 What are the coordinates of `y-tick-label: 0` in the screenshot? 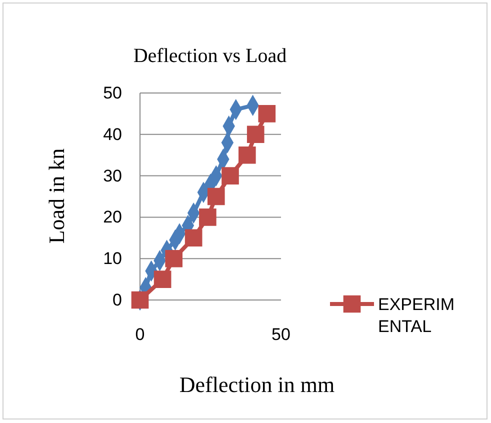 It's located at (117, 300).